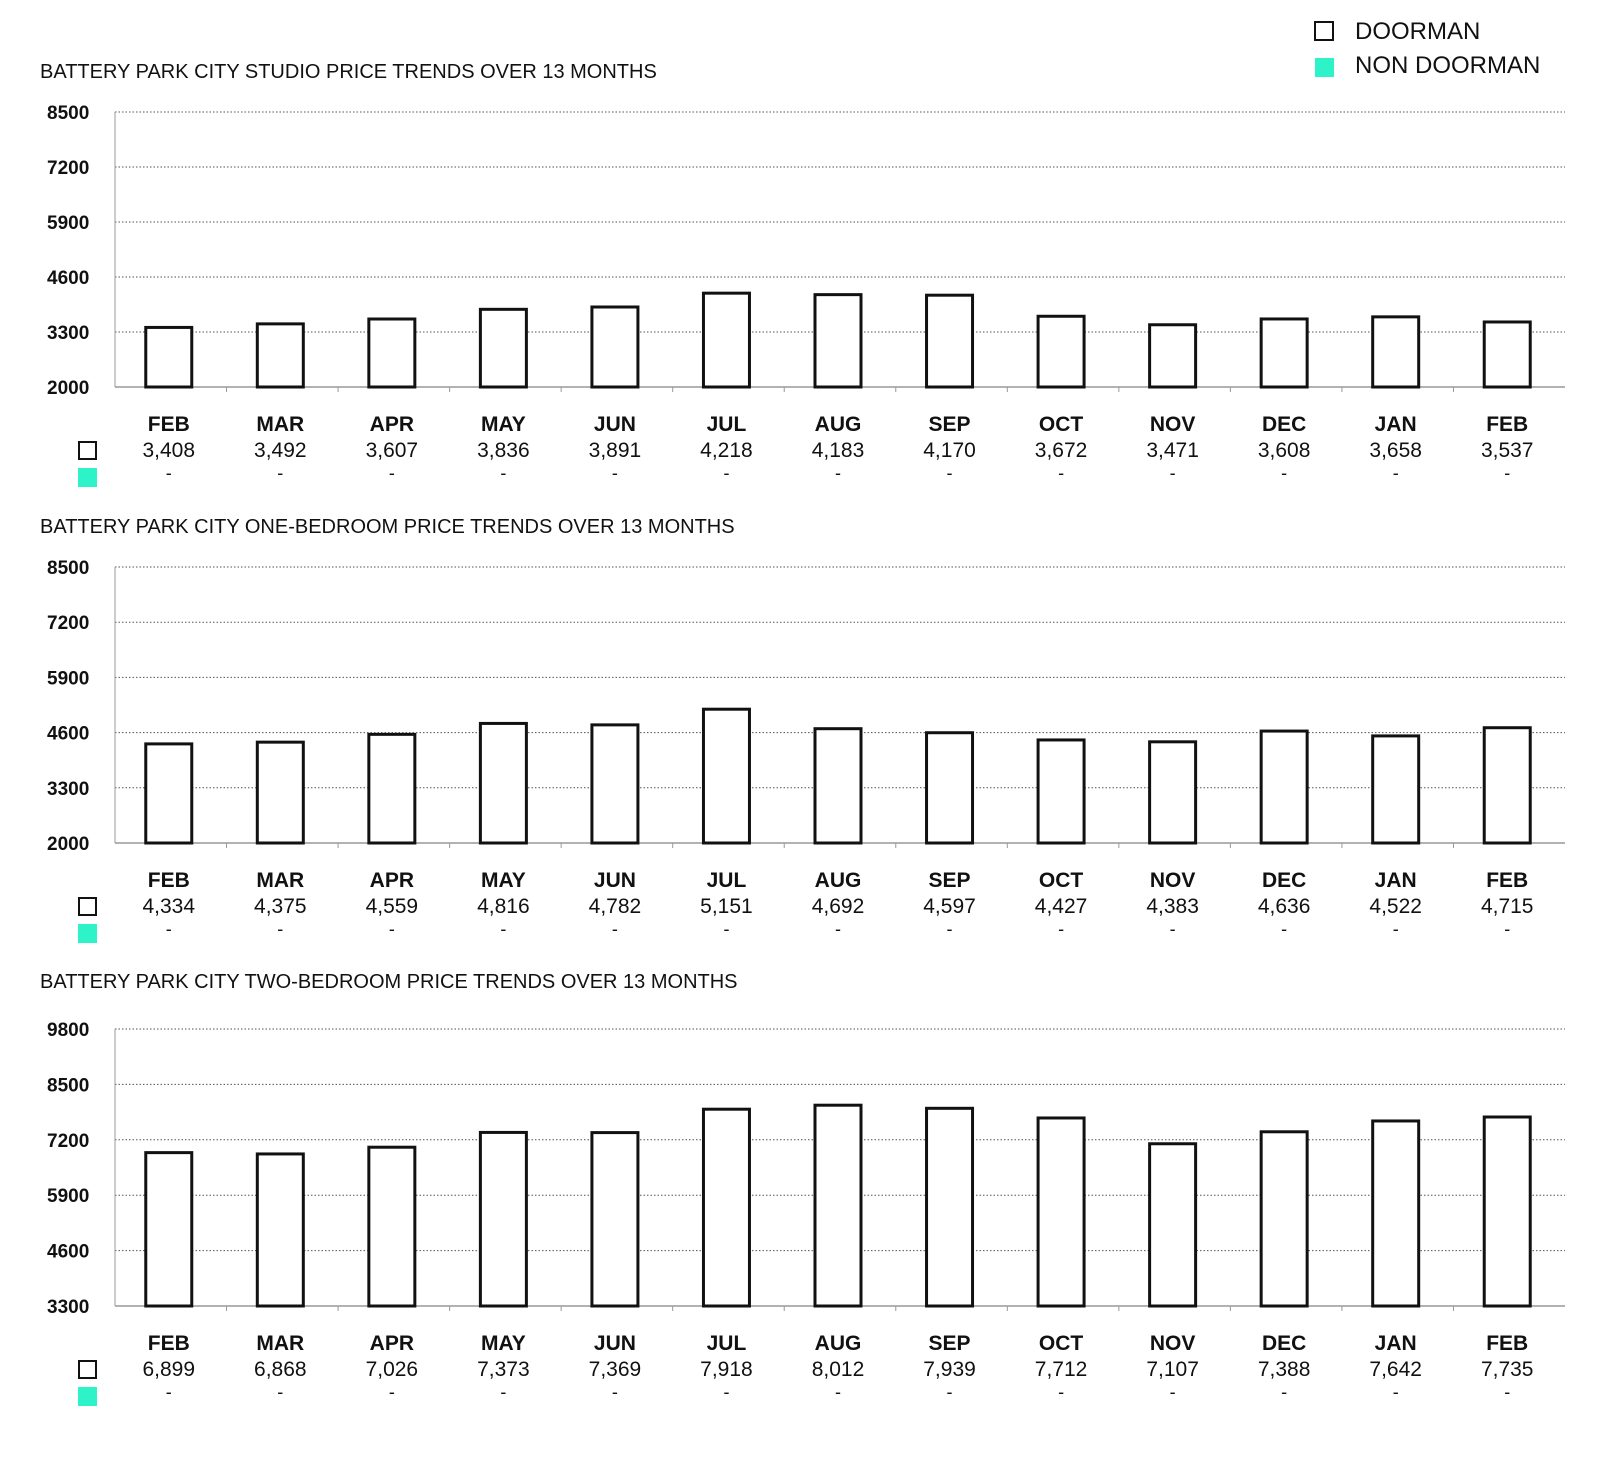  What do you see at coordinates (615, 906) in the screenshot?
I see `data-label-doorman: 4,782` at bounding box center [615, 906].